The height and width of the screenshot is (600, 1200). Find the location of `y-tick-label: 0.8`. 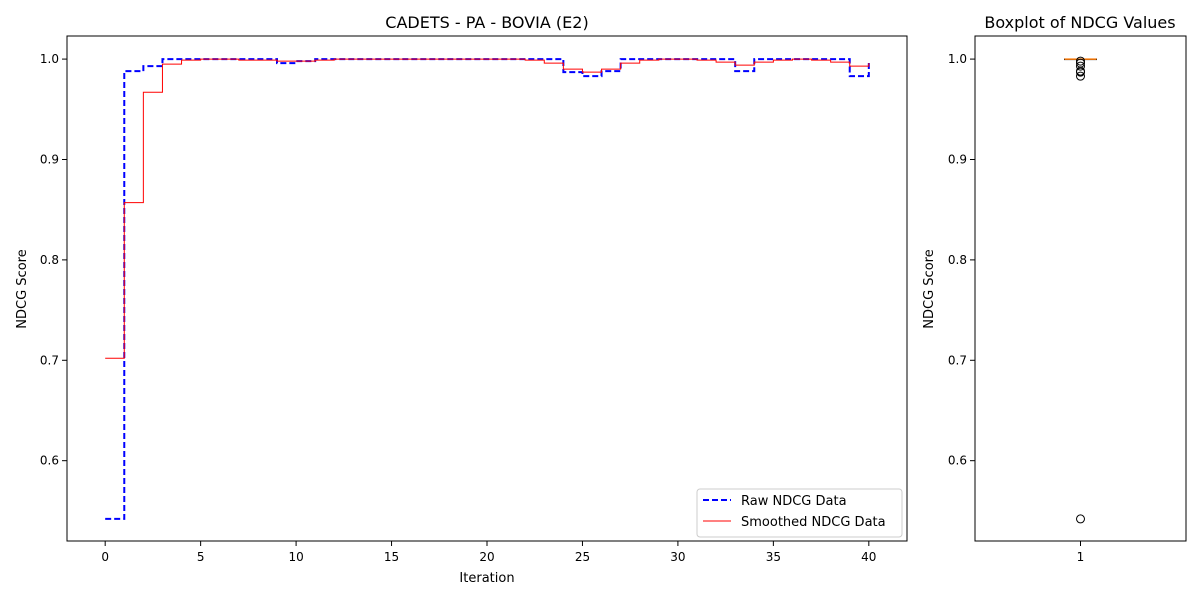

y-tick-label: 0.8 is located at coordinates (49, 260).